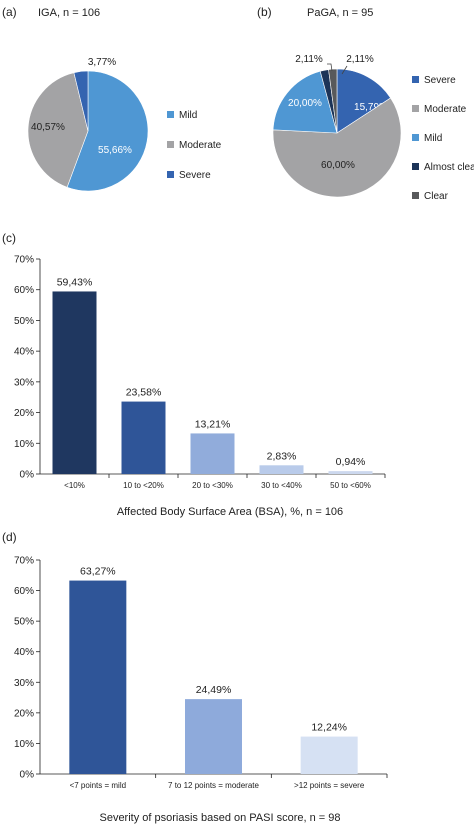 The height and width of the screenshot is (826, 474). What do you see at coordinates (436, 196) in the screenshot?
I see `legend-label: Clear` at bounding box center [436, 196].